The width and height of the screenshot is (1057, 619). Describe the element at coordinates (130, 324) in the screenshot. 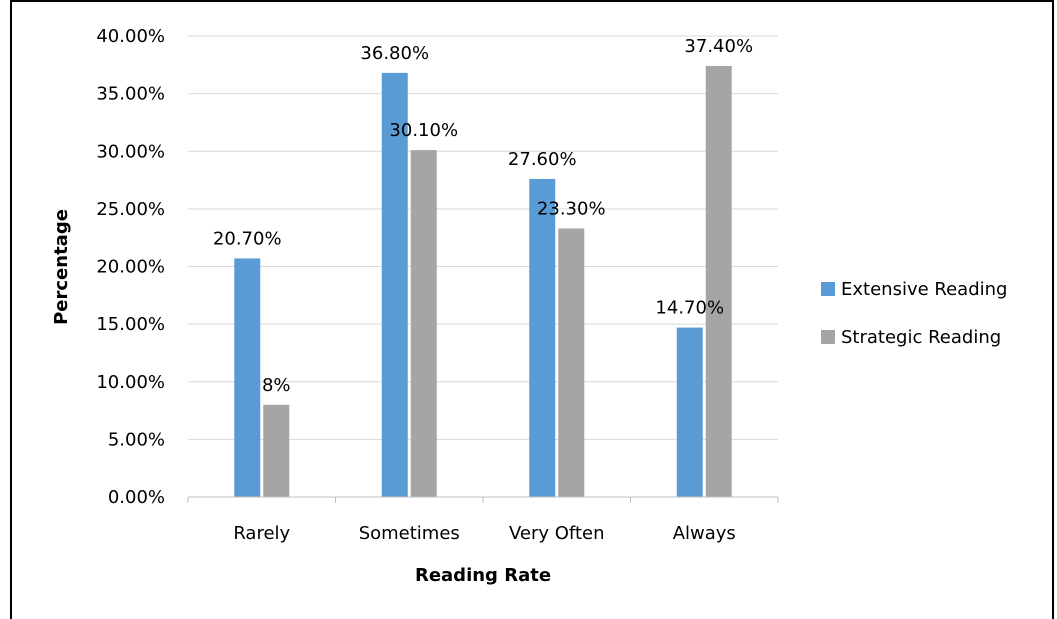

I see `y-tick-label: 15.00%` at that location.